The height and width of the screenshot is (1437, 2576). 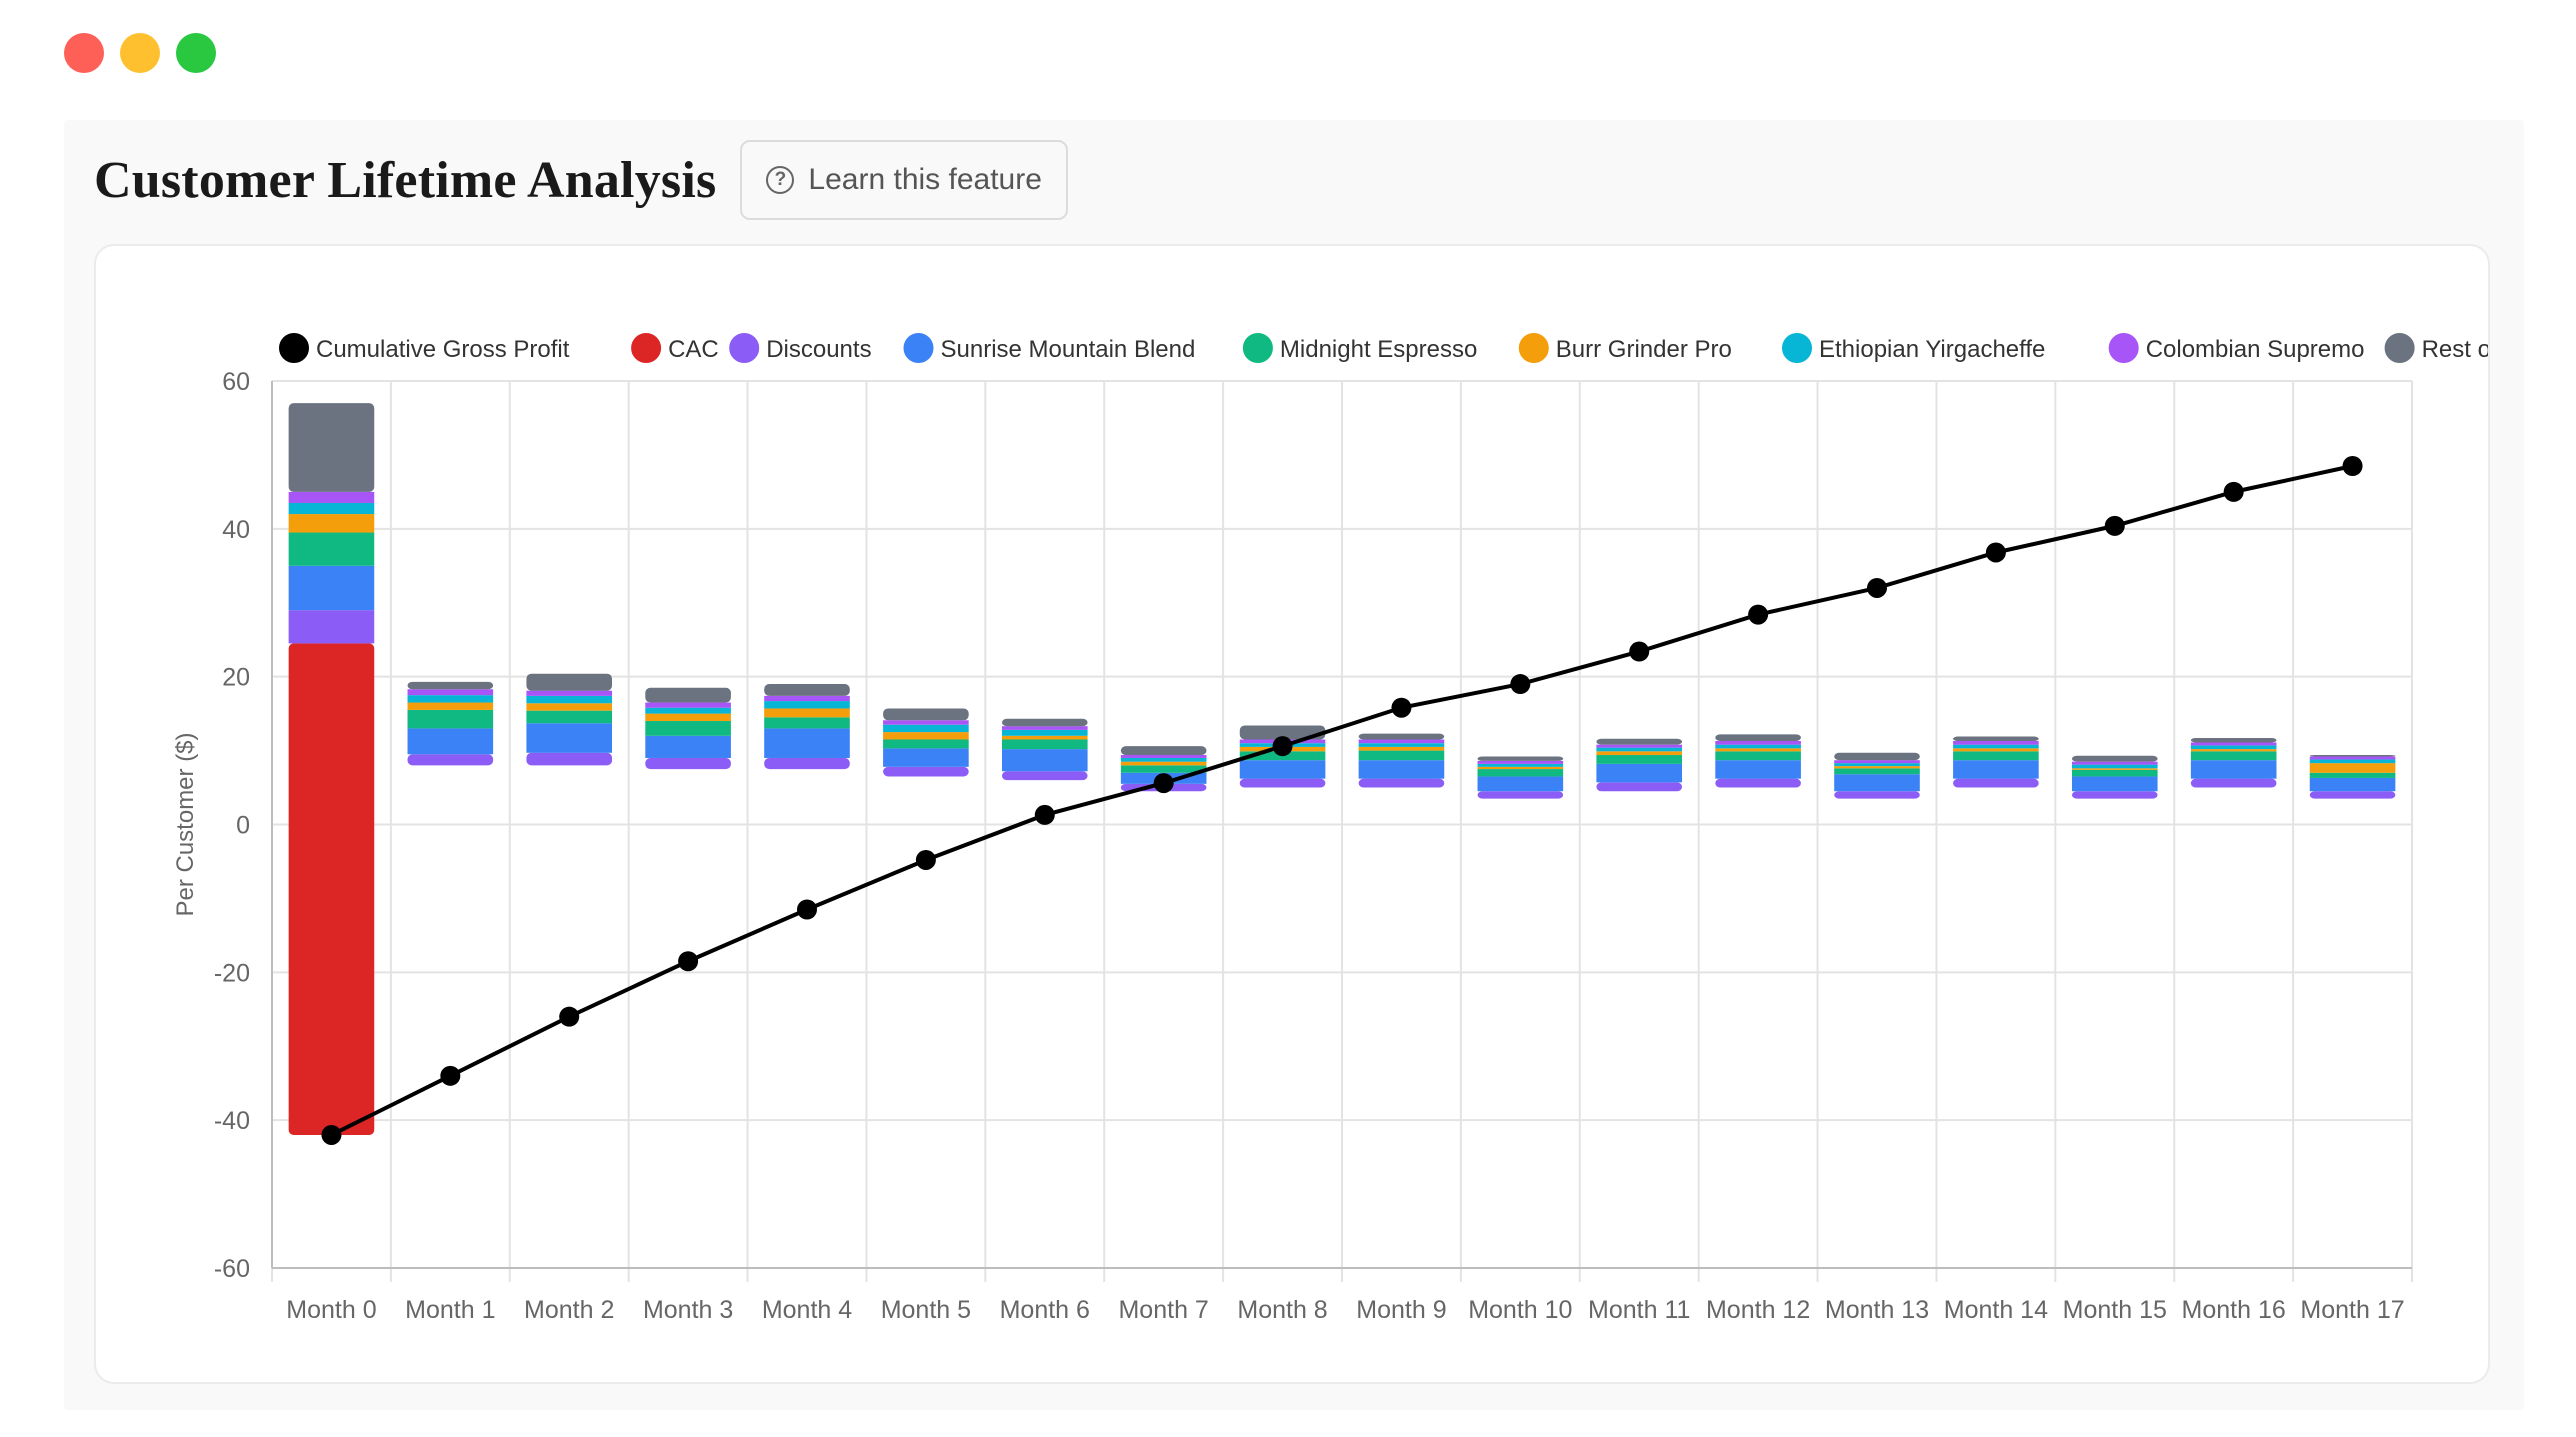 I want to click on legend-marker-sunrise-mountain-blend, so click(x=918, y=348).